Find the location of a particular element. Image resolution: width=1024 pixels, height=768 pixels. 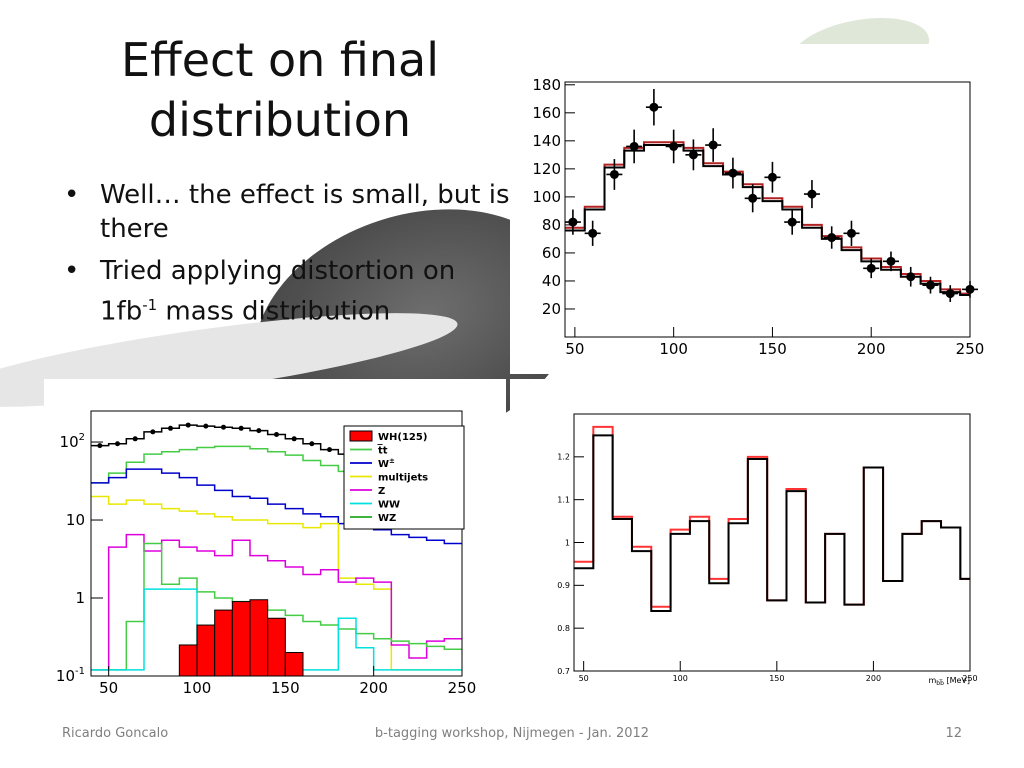

bullet-text: mass distribution is located at coordinates (274, 311).